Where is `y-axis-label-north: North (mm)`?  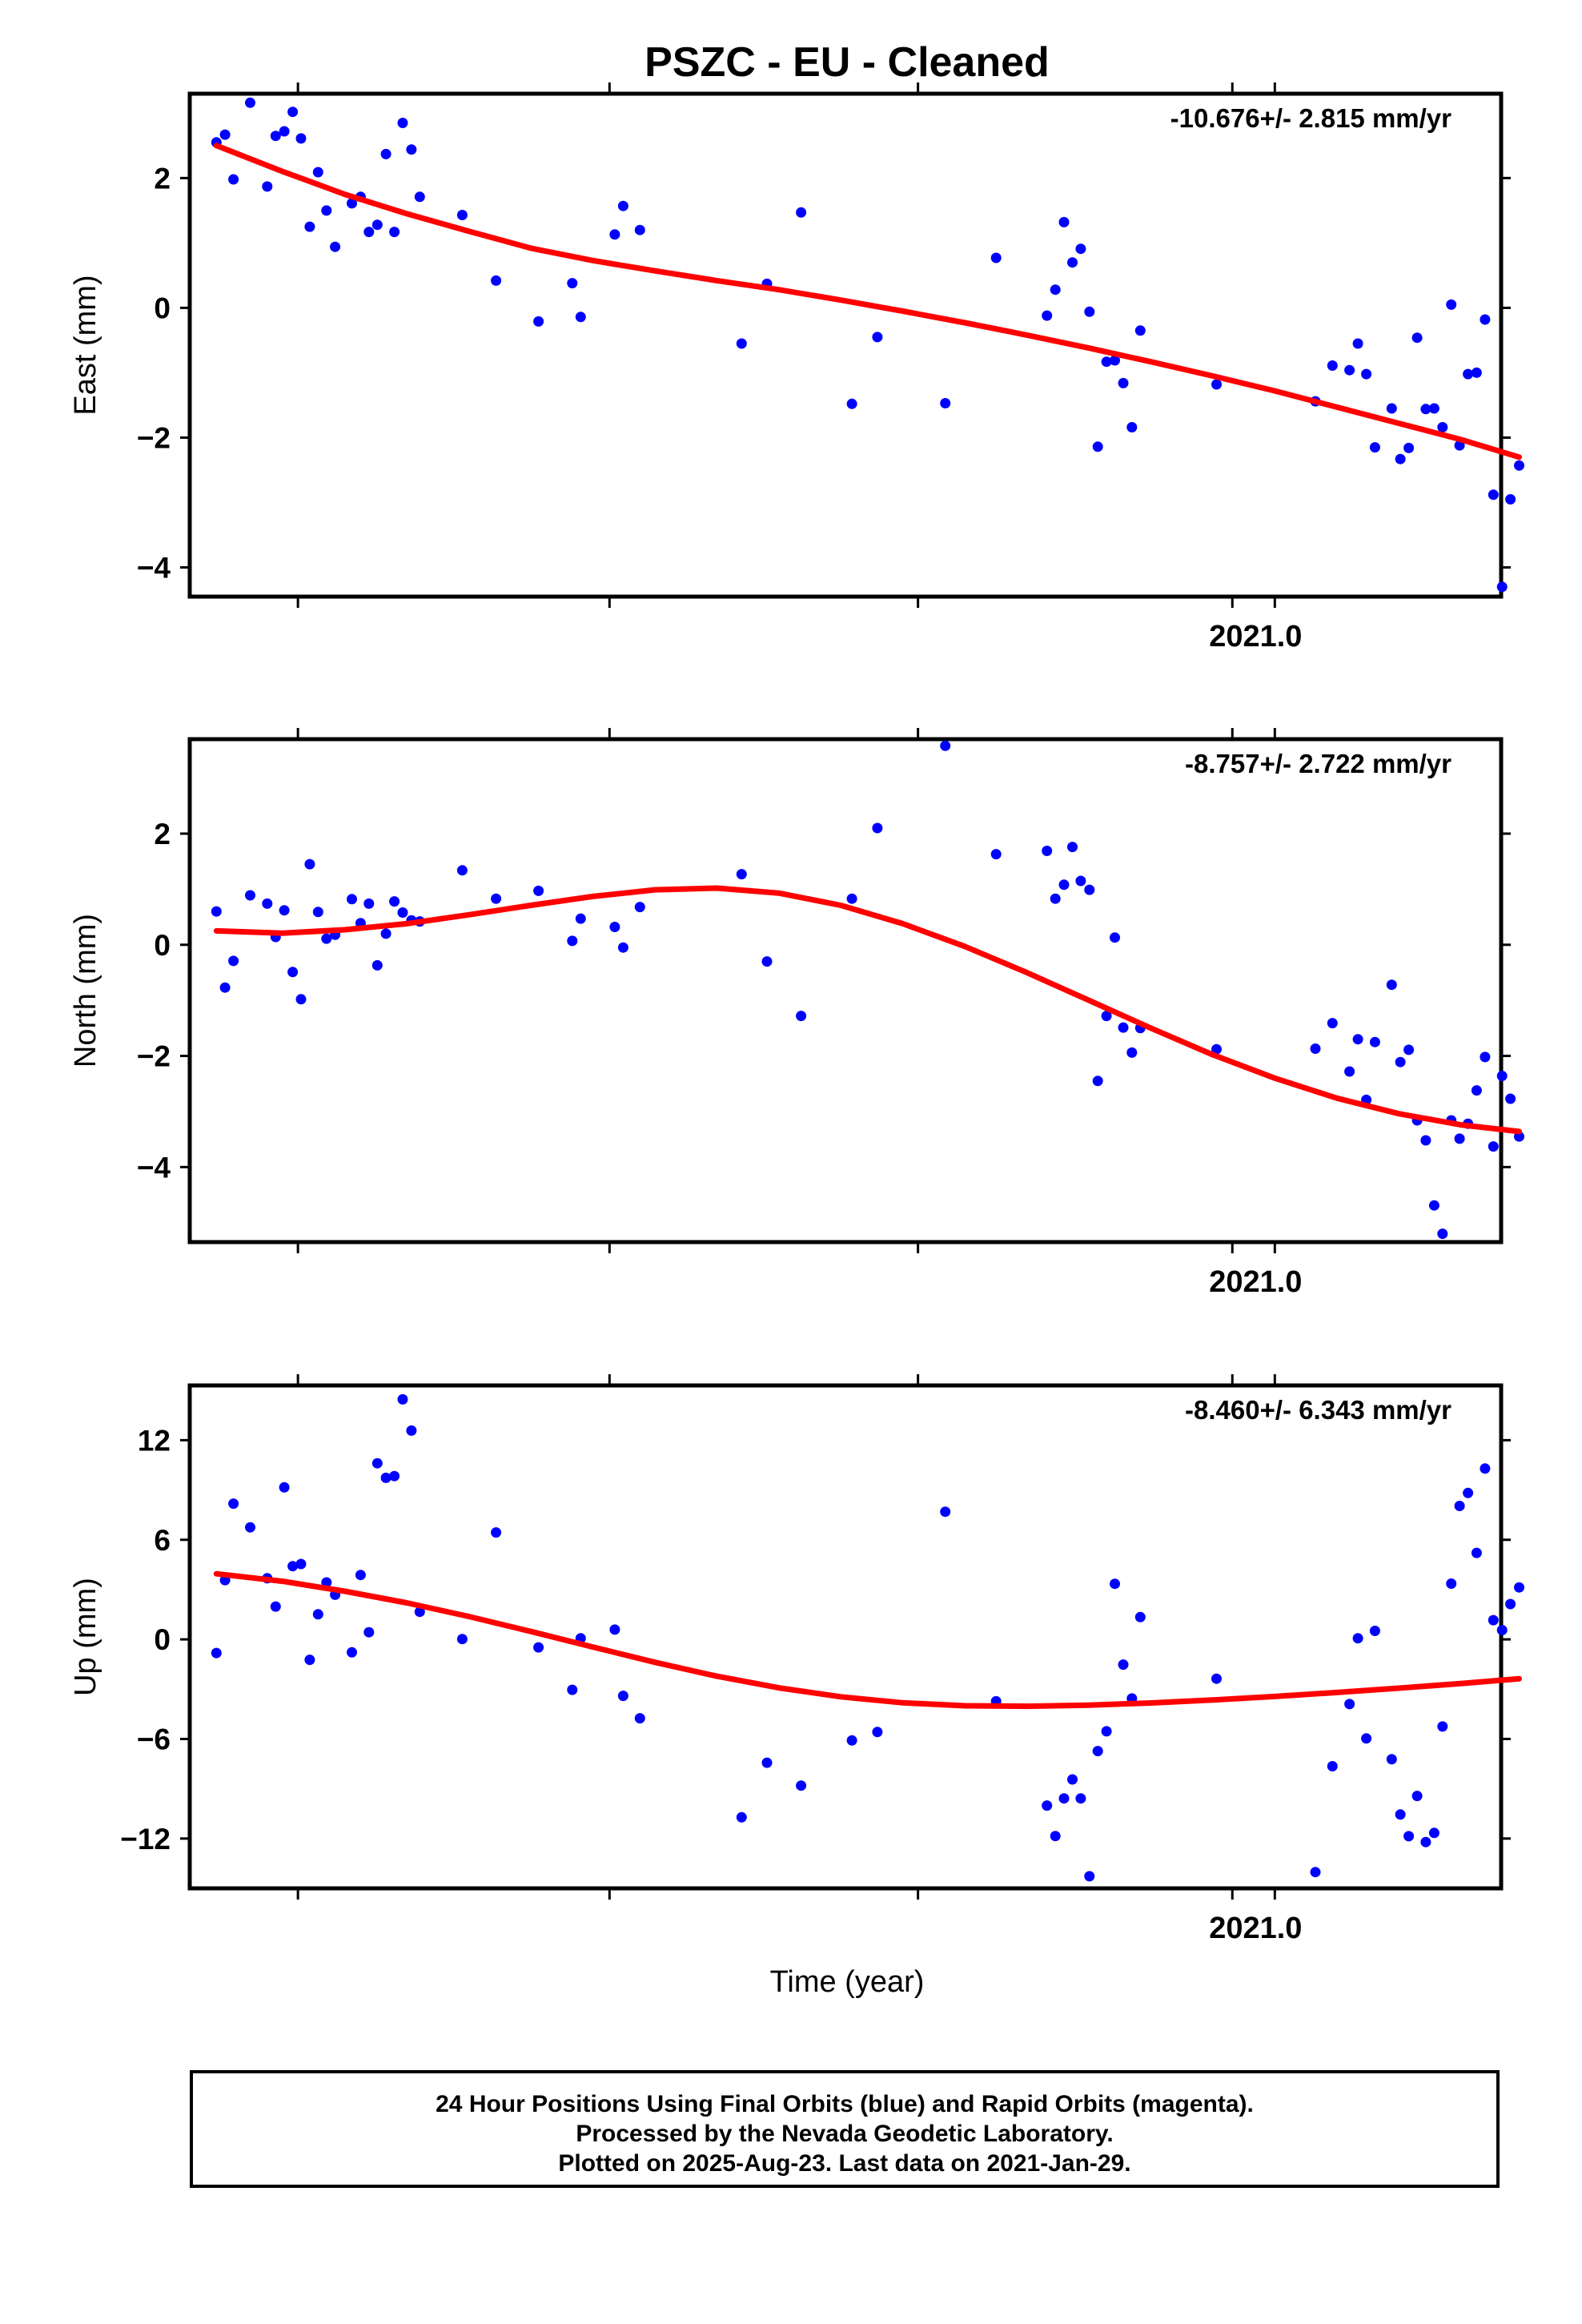 y-axis-label-north: North (mm) is located at coordinates (86, 991).